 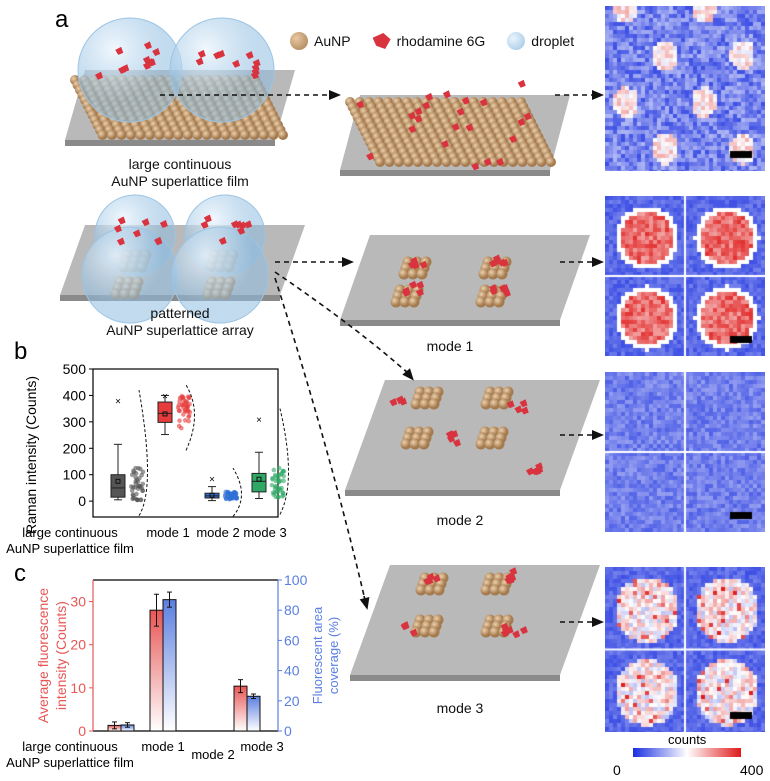 What do you see at coordinates (180, 313) in the screenshot?
I see `caption-array-1: patterned` at bounding box center [180, 313].